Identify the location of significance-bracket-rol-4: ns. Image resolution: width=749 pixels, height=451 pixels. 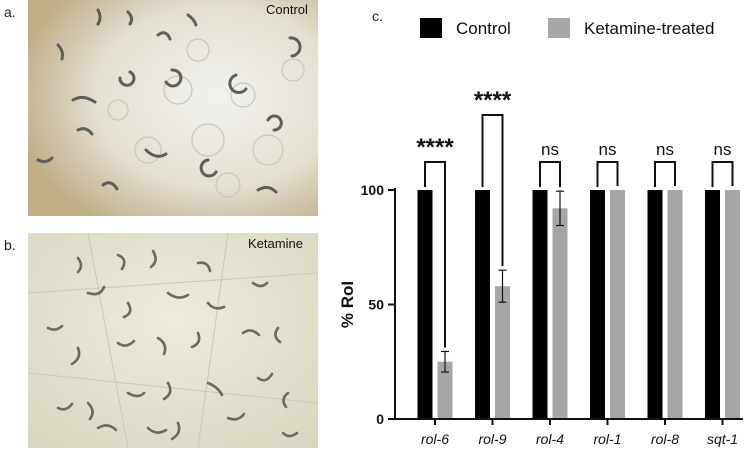
(550, 164).